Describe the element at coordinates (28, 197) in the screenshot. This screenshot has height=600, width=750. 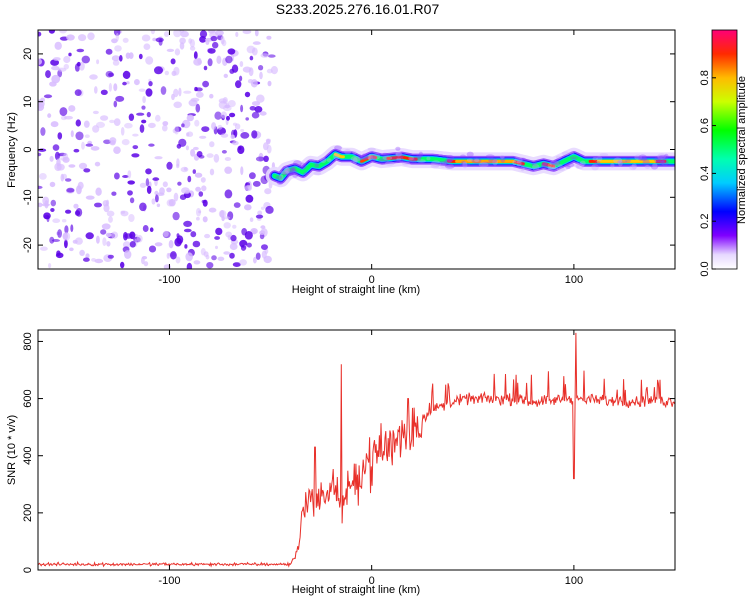
I see `y-tick-label: -10` at that location.